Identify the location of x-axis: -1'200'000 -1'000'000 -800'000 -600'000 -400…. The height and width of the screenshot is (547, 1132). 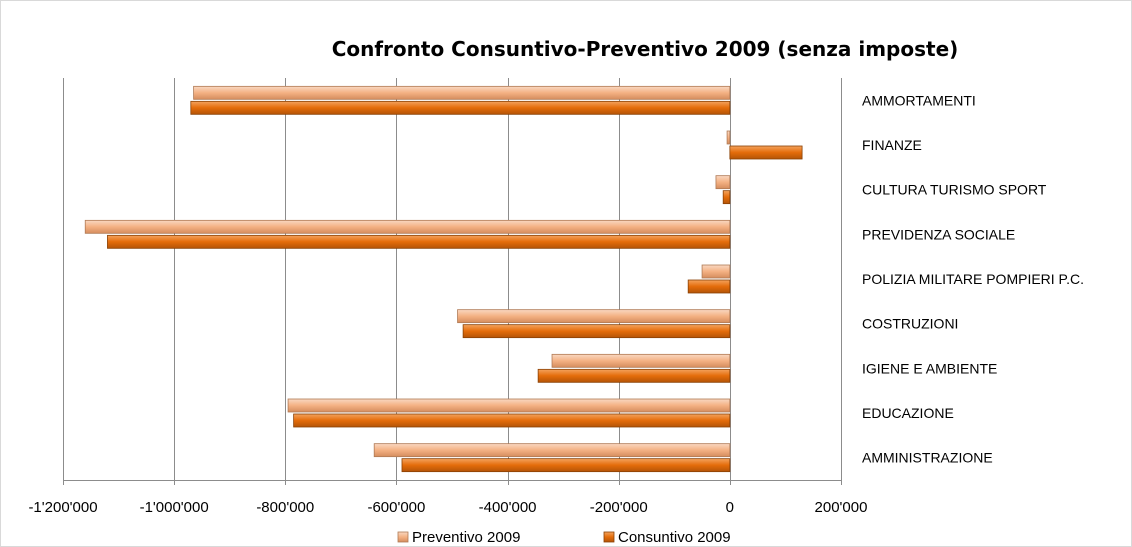
(447, 507).